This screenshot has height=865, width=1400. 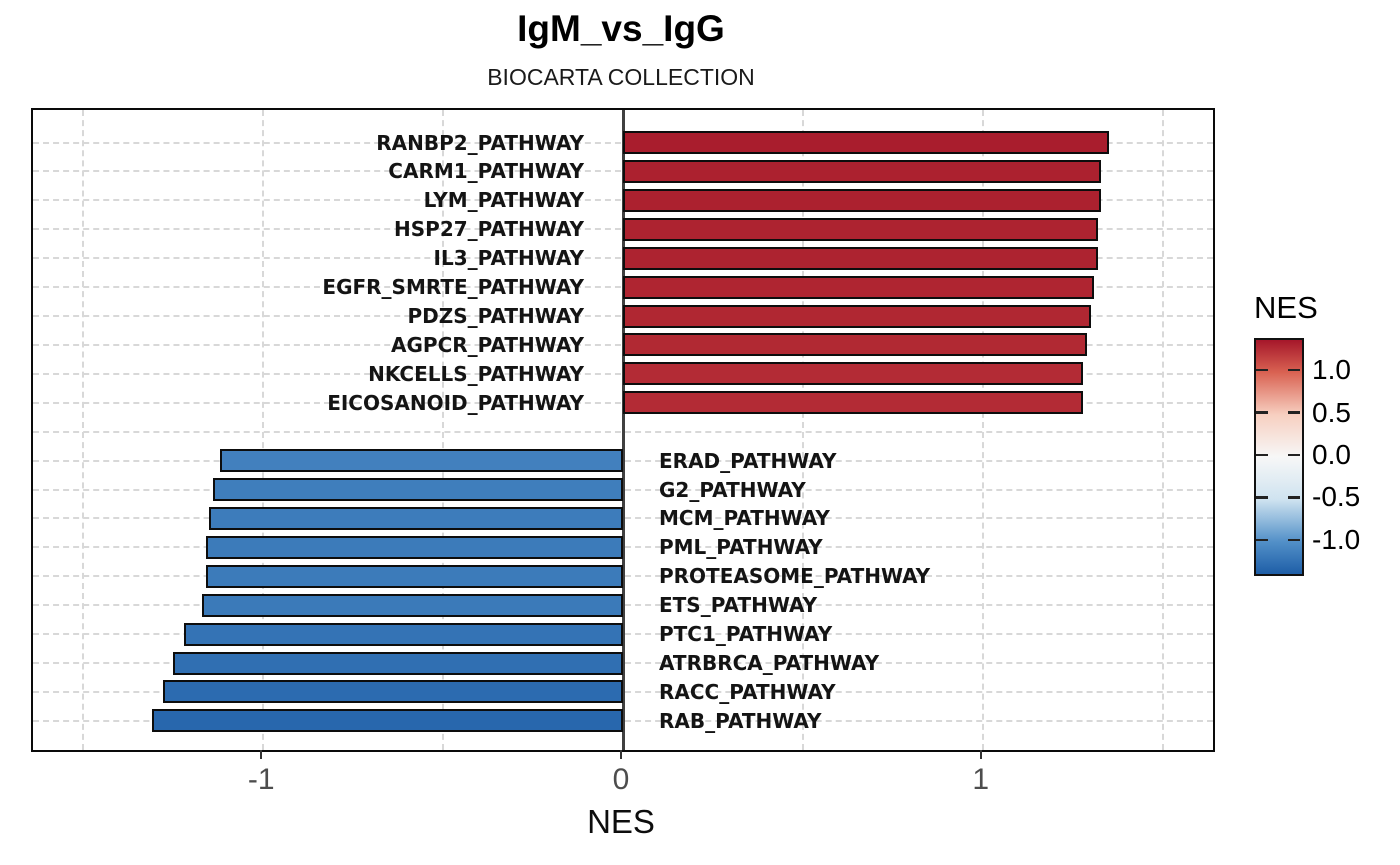 What do you see at coordinates (621, 821) in the screenshot?
I see `x-axis-title: NES` at bounding box center [621, 821].